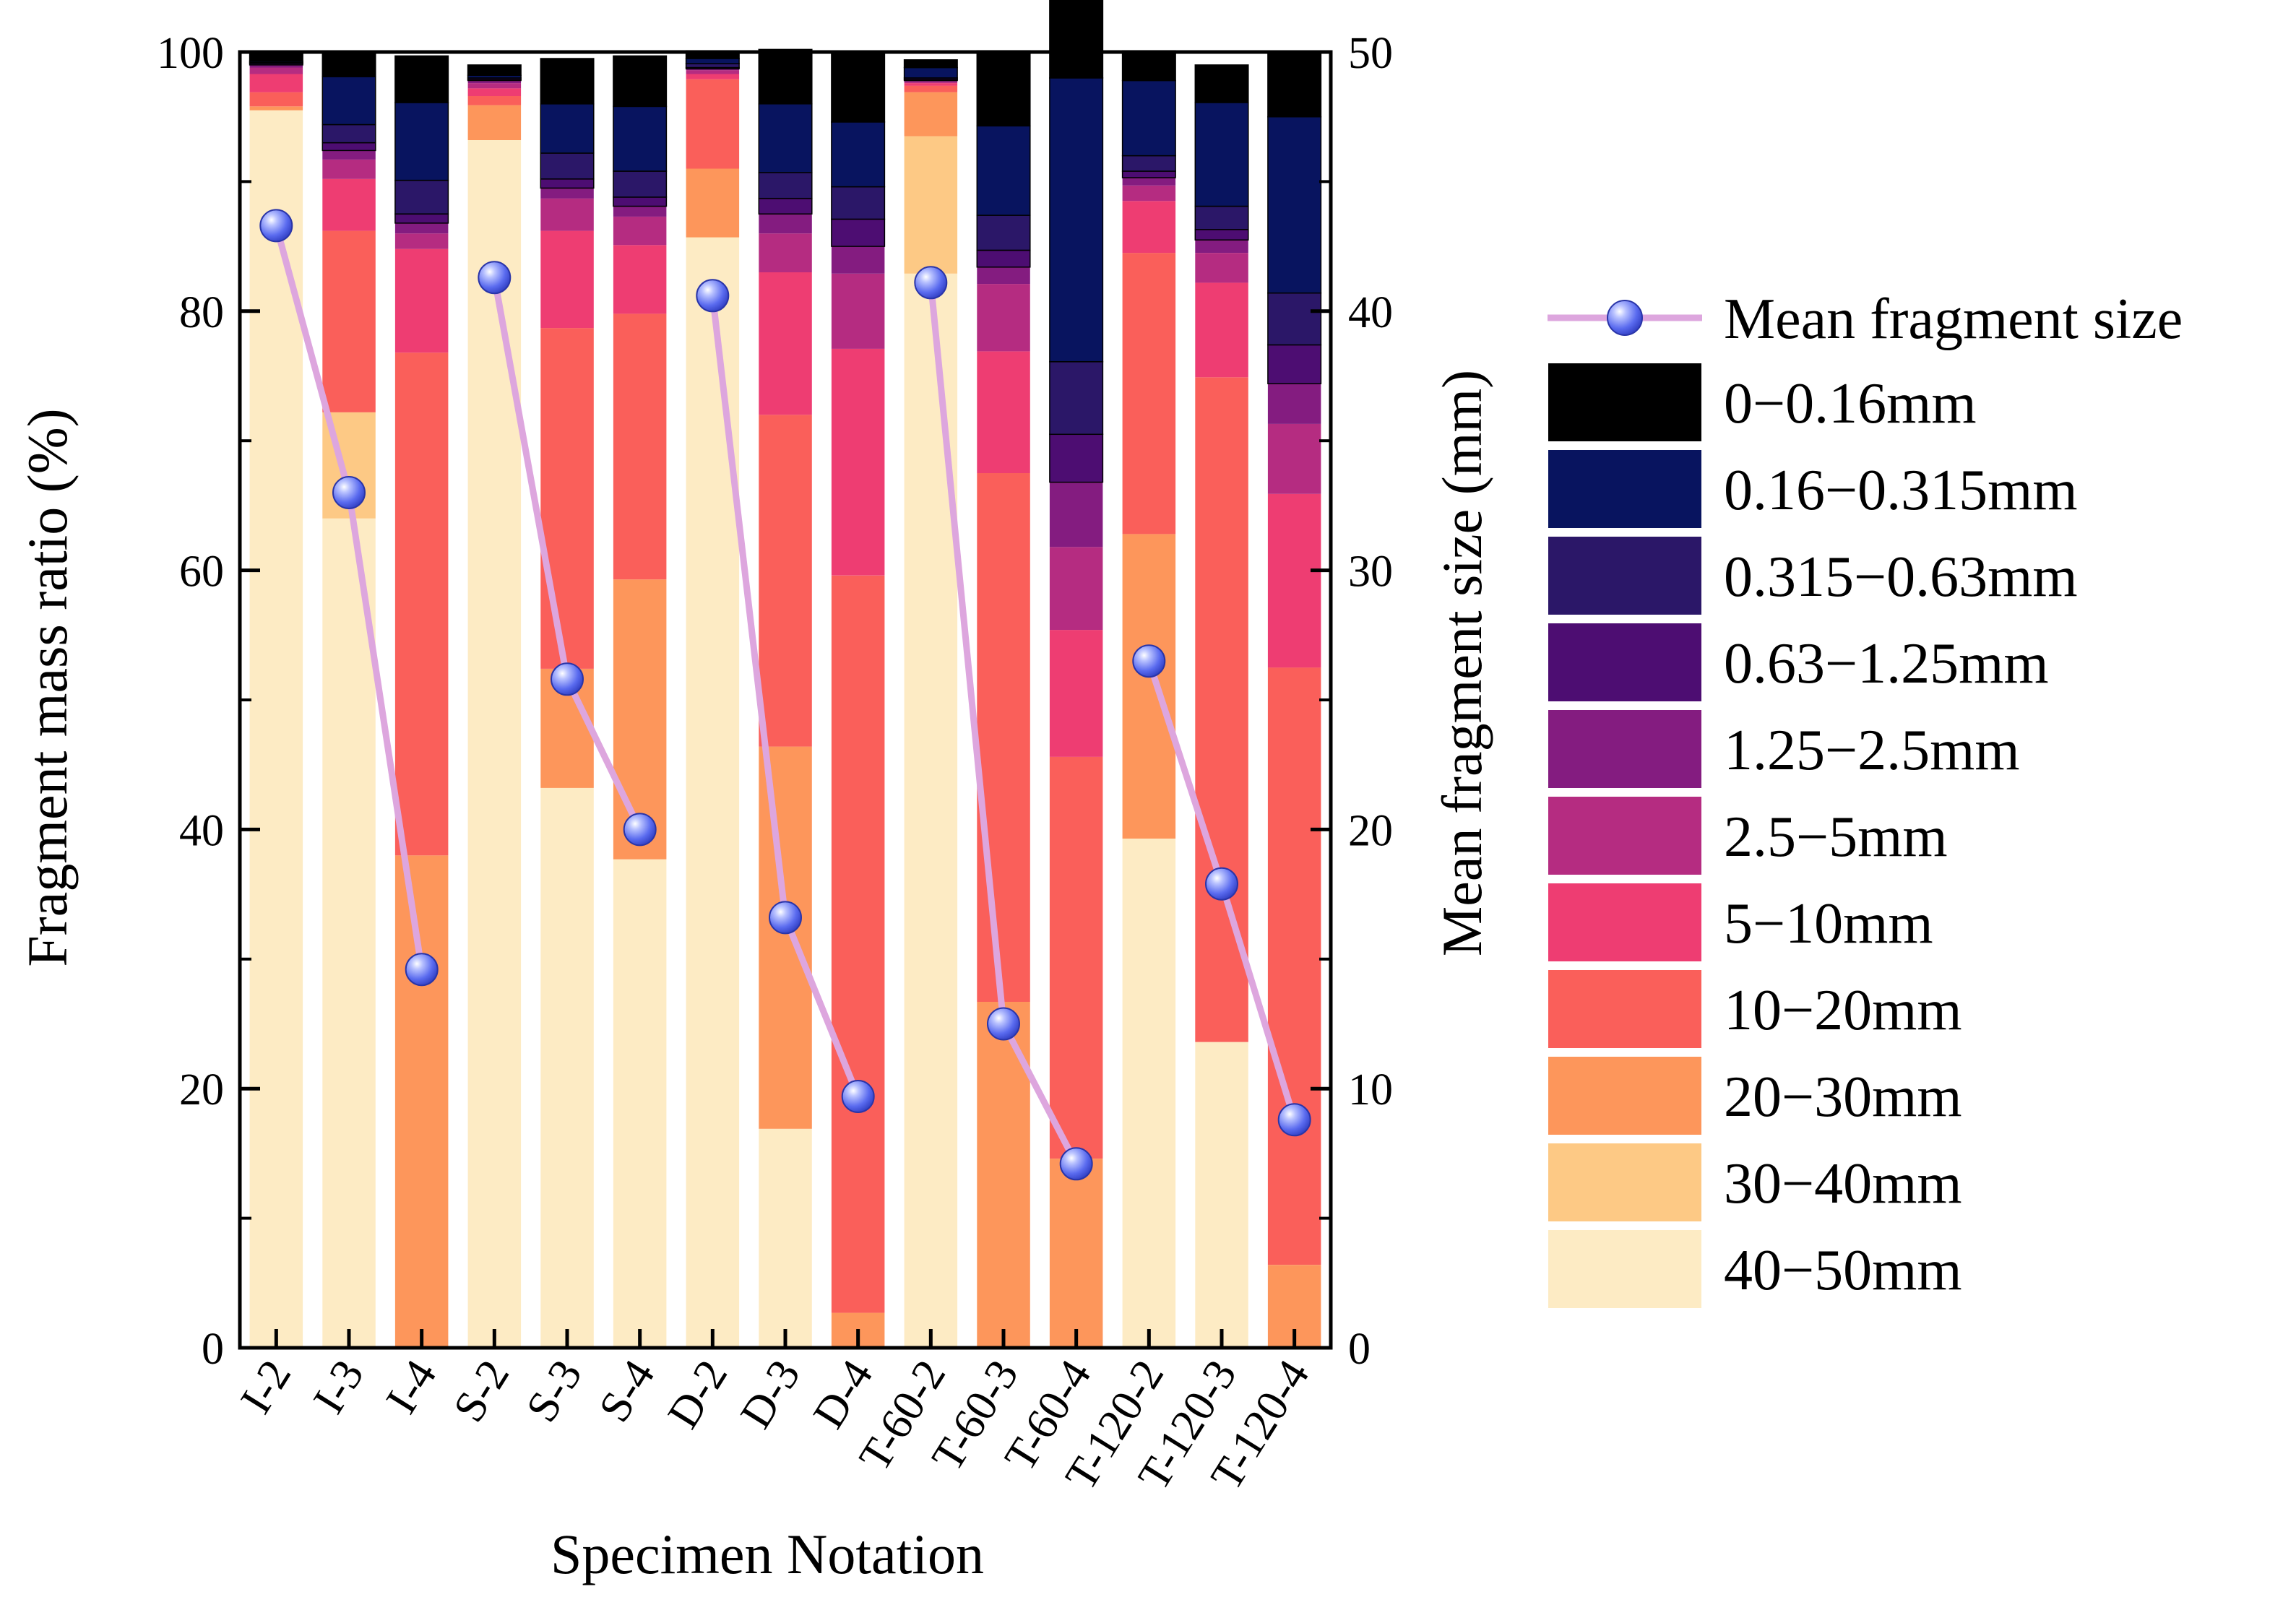  Describe the element at coordinates (201, 312) in the screenshot. I see `y-tick-label: 80` at that location.